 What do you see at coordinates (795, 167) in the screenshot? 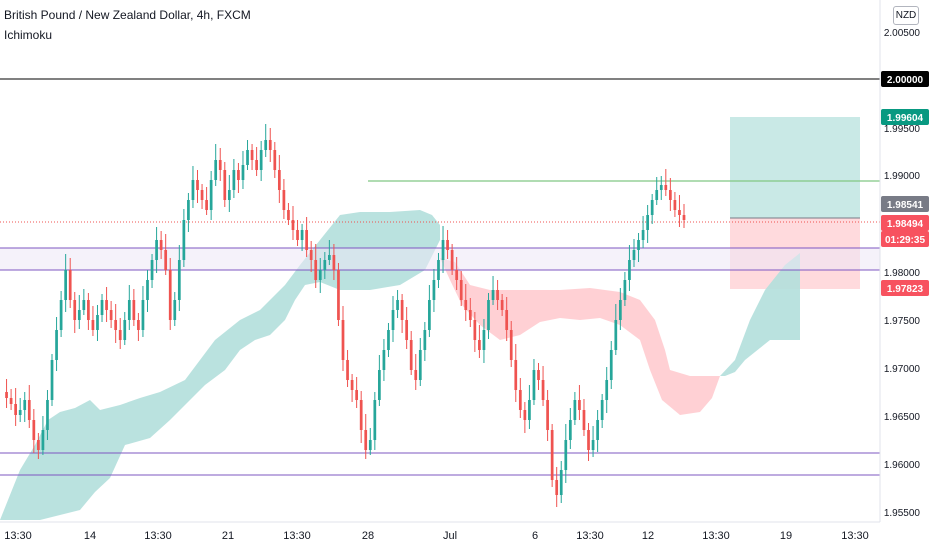
I see `profit-zone` at bounding box center [795, 167].